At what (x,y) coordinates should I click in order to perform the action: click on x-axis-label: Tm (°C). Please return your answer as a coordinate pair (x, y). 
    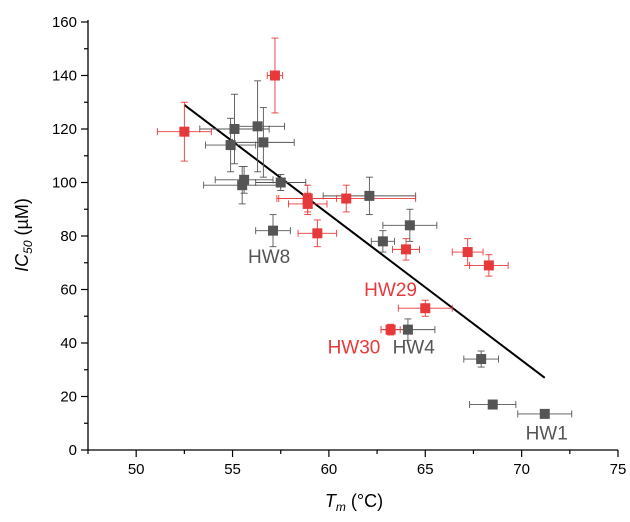
    Looking at the image, I should click on (354, 502).